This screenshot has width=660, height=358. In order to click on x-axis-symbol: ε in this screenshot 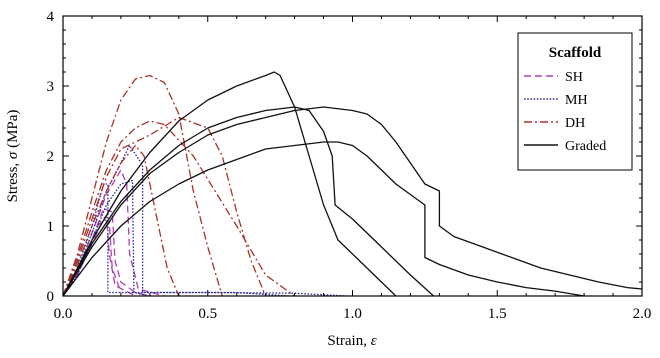, I will do `click(374, 341)`.